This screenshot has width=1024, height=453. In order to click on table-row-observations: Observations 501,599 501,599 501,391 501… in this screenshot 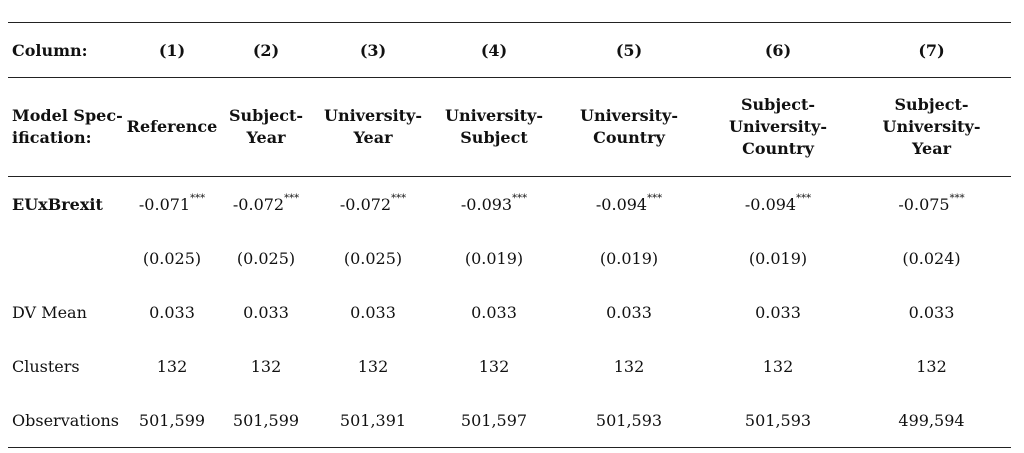, I will do `click(509, 420)`.